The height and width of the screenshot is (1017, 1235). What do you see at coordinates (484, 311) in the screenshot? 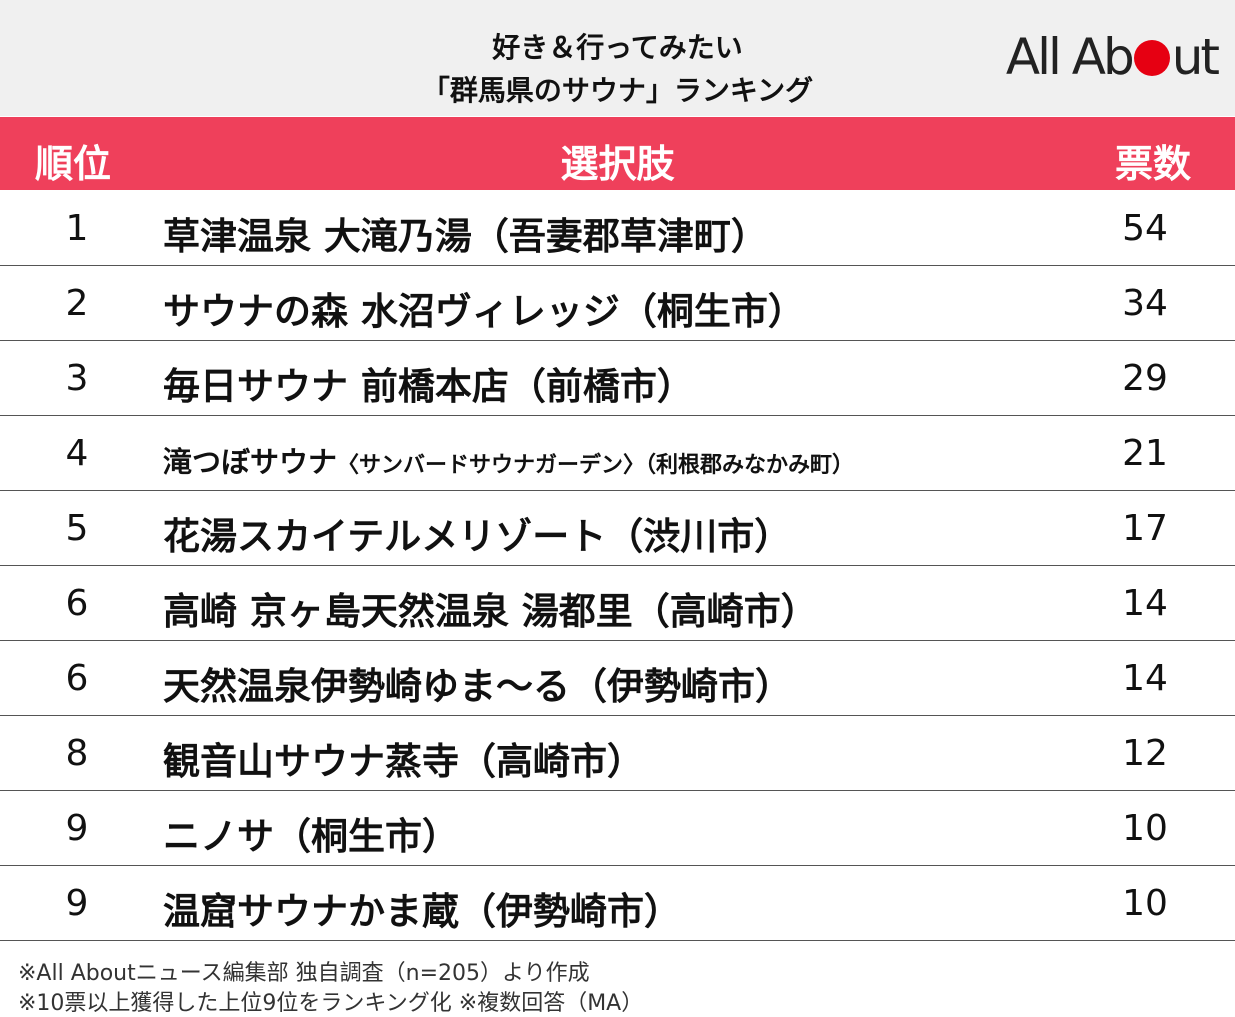
I see `option-name: サウナの森 水沼ヴィレッジ（桐生市）` at bounding box center [484, 311].